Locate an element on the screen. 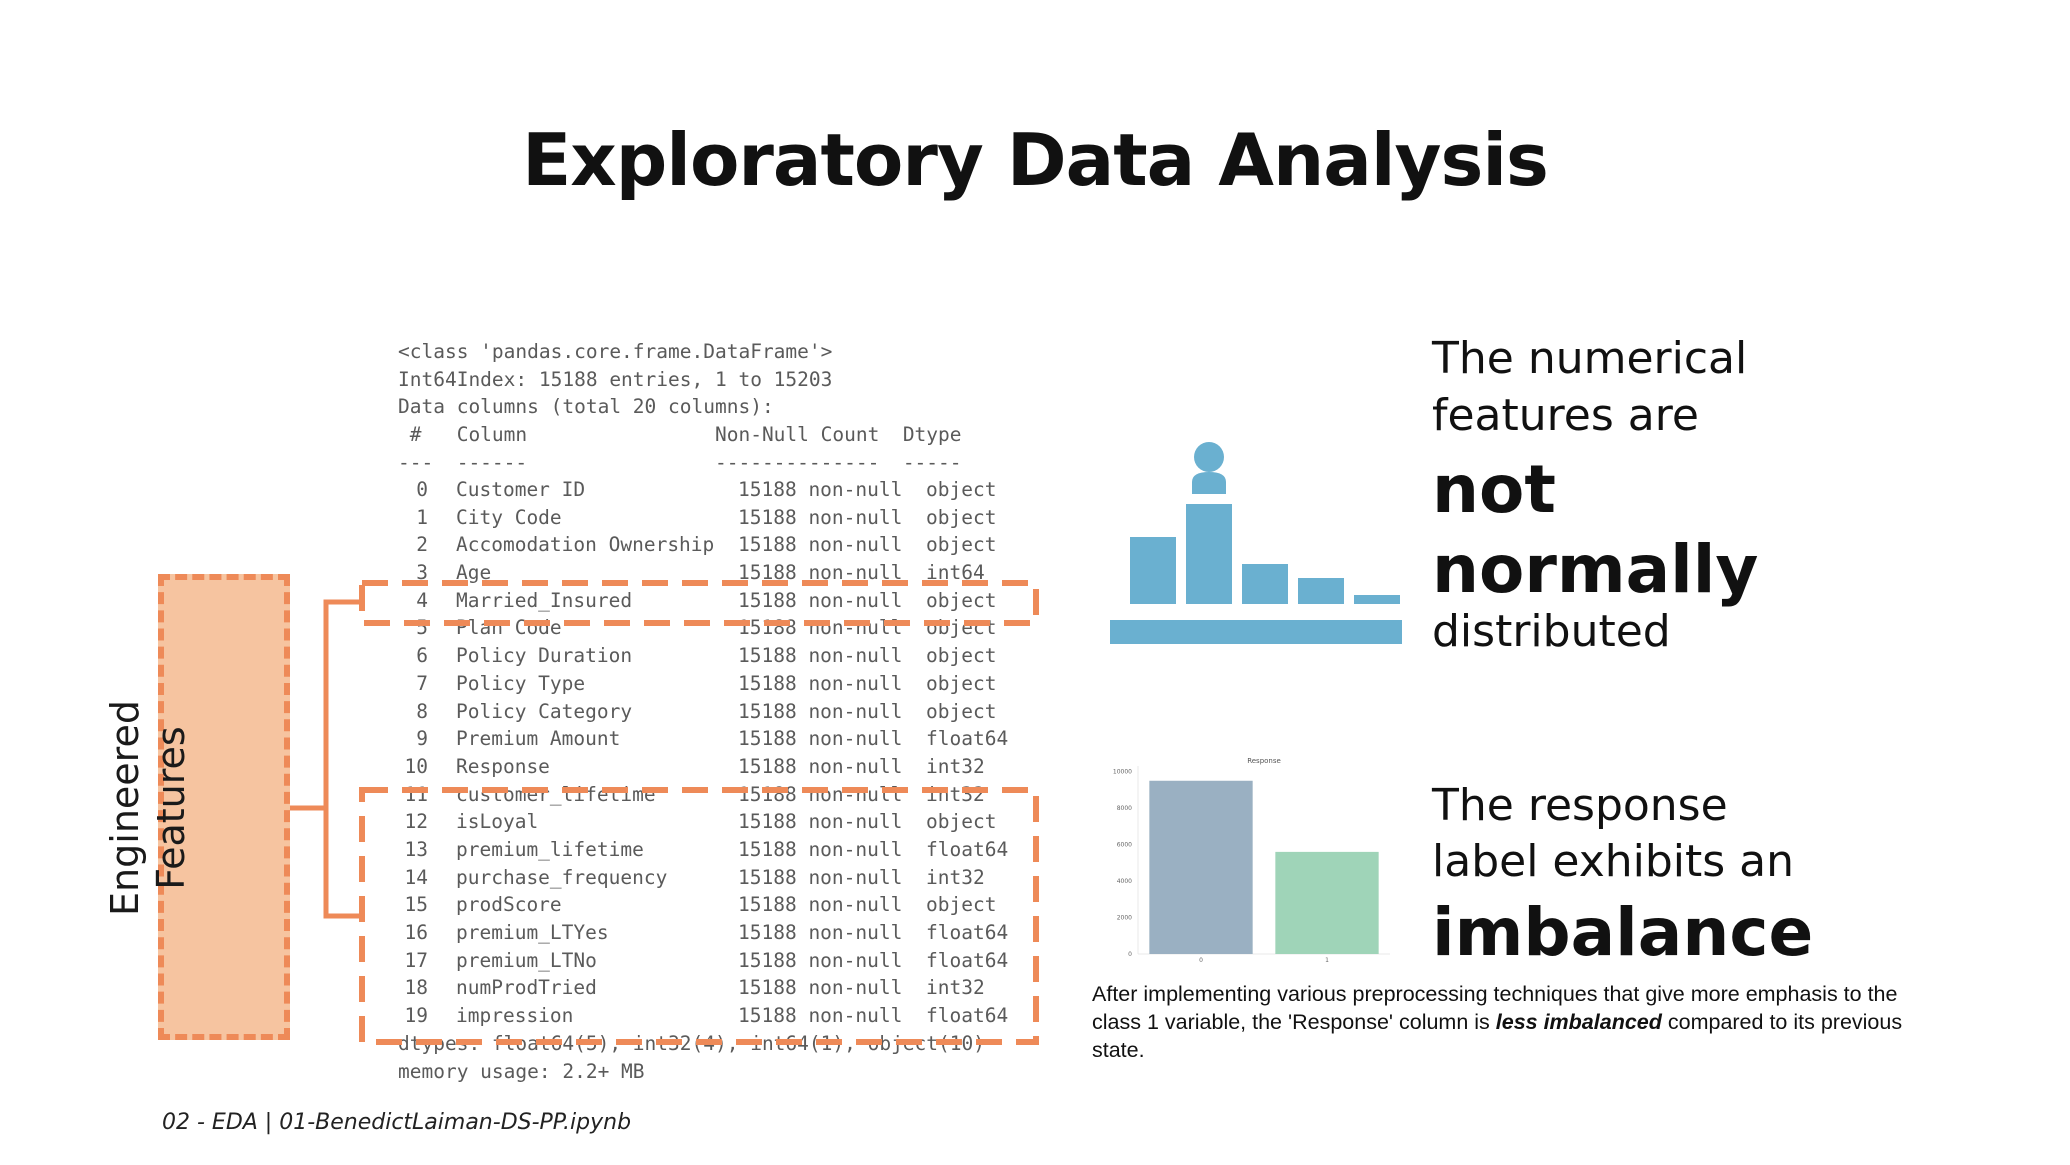  row-column: prodScore is located at coordinates (509, 905).